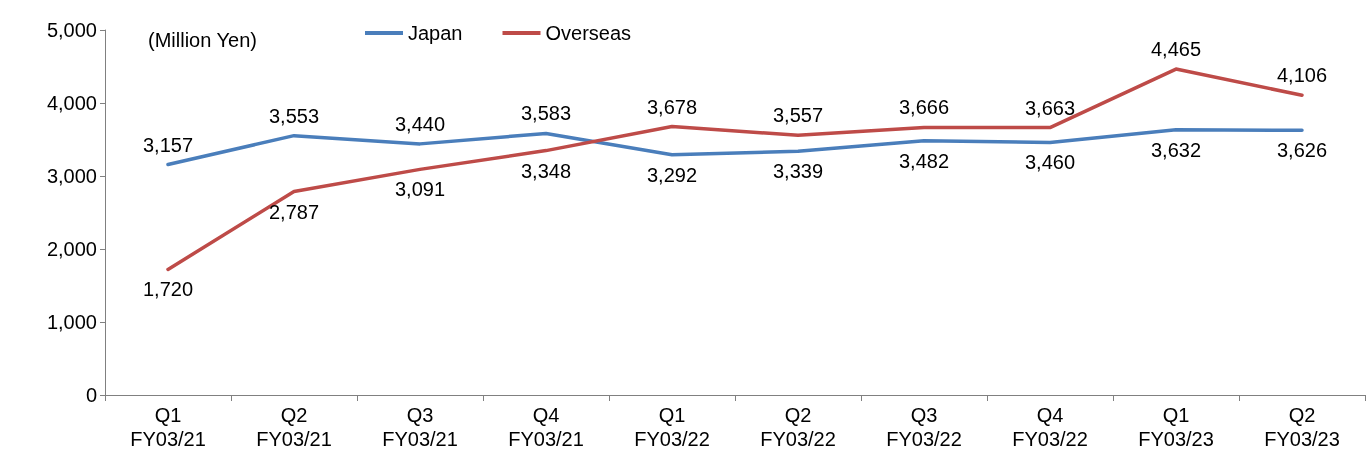 The image size is (1369, 462). I want to click on data-label: 4,106, so click(1302, 75).